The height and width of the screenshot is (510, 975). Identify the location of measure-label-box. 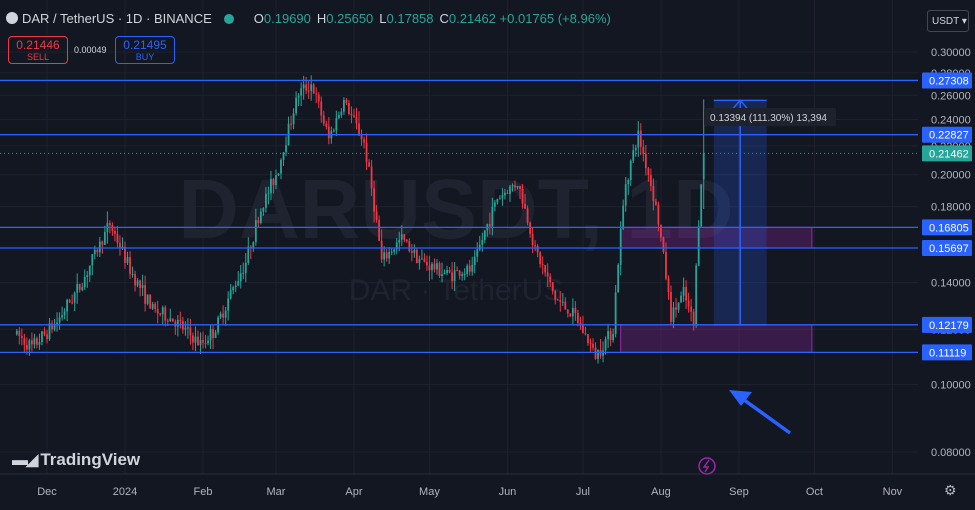
(770, 117).